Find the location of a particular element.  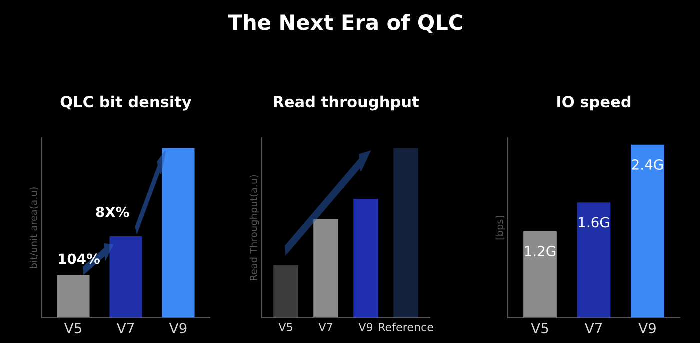

data-label: 2.4G is located at coordinates (648, 165).